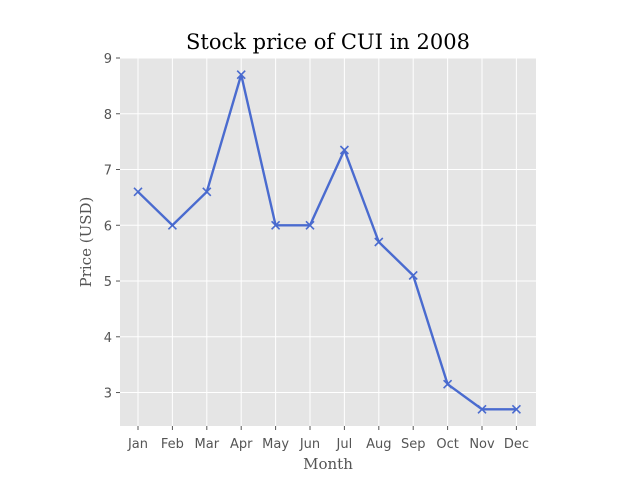 Image resolution: width=640 pixels, height=480 pixels. Describe the element at coordinates (516, 444) in the screenshot. I see `x-tick-label: Dec` at that location.